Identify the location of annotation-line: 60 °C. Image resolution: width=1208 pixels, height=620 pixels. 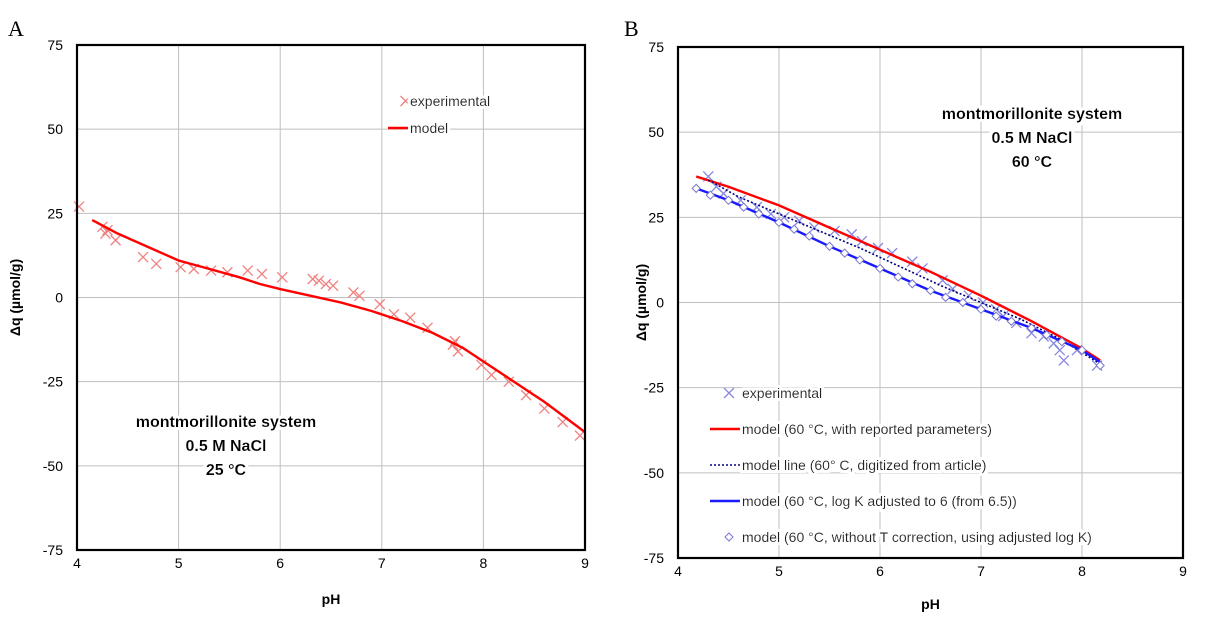
(1032, 162).